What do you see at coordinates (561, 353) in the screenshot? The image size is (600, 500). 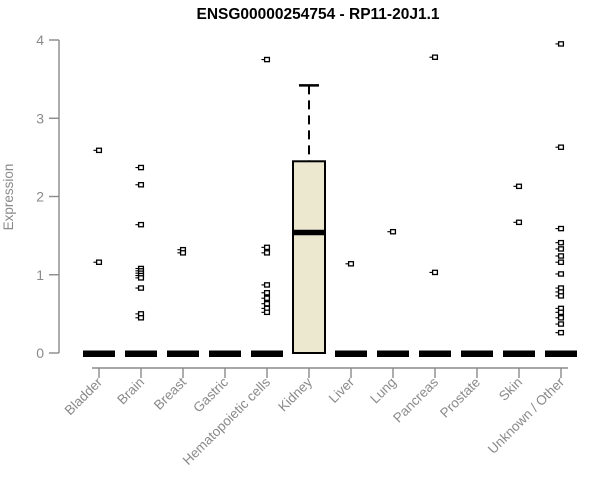 I see `collapsed-box-Unknown / Other` at bounding box center [561, 353].